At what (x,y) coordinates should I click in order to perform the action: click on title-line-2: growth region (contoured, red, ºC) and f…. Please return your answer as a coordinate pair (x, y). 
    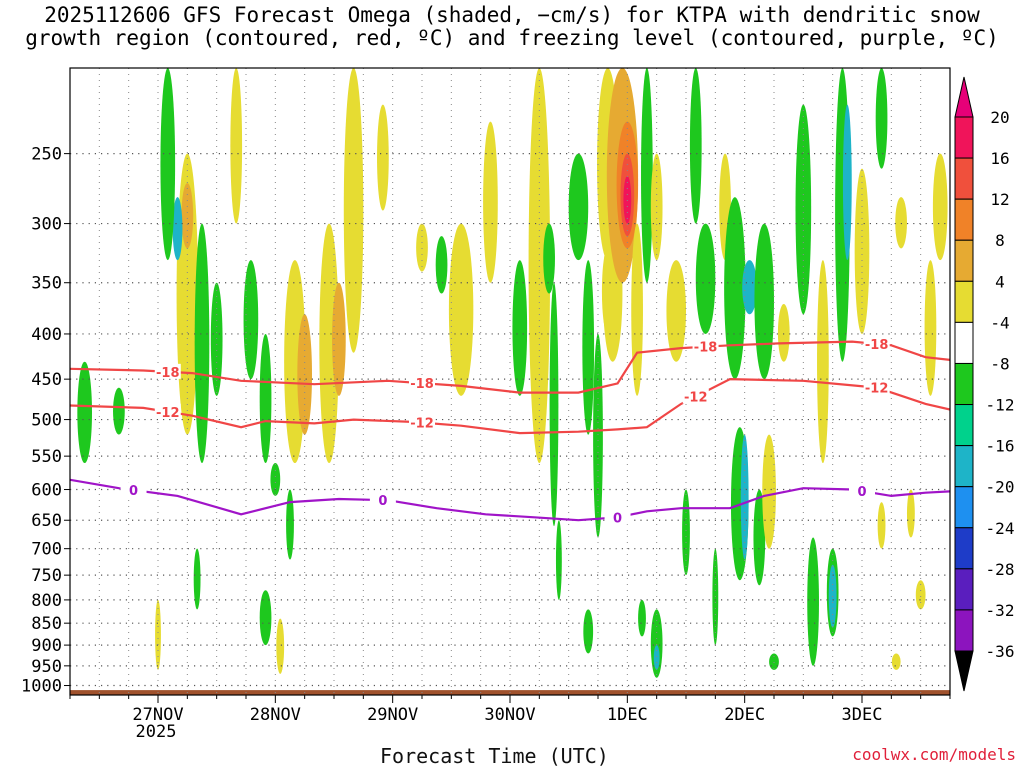
    Looking at the image, I should click on (512, 38).